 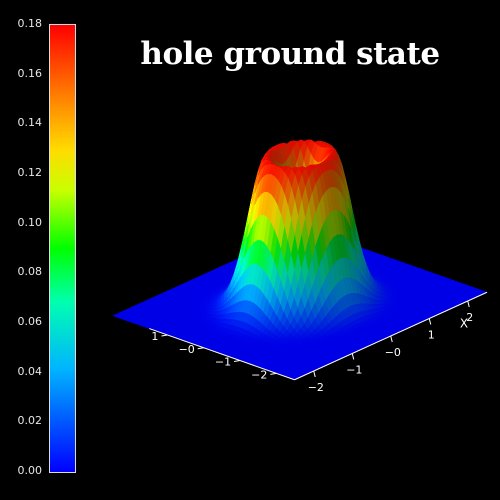 What do you see at coordinates (354, 370) in the screenshot?
I see `x-tick-label: −1` at bounding box center [354, 370].